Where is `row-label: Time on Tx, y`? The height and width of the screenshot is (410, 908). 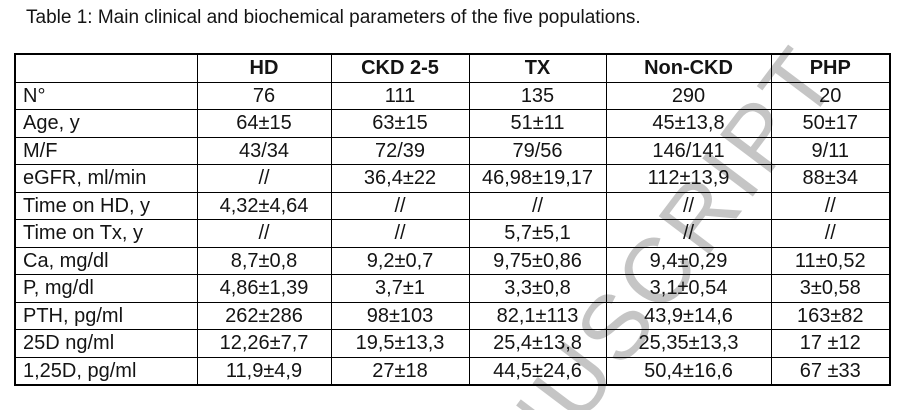 row-label: Time on Tx, y is located at coordinates (106, 233).